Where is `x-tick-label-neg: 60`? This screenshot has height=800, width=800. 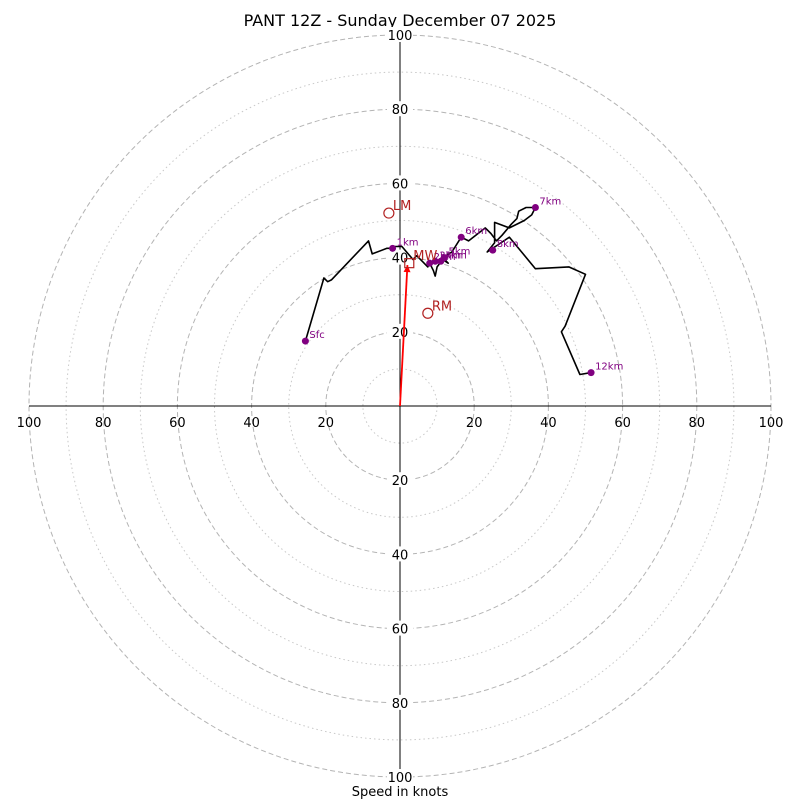 x-tick-label-neg: 60 is located at coordinates (177, 423).